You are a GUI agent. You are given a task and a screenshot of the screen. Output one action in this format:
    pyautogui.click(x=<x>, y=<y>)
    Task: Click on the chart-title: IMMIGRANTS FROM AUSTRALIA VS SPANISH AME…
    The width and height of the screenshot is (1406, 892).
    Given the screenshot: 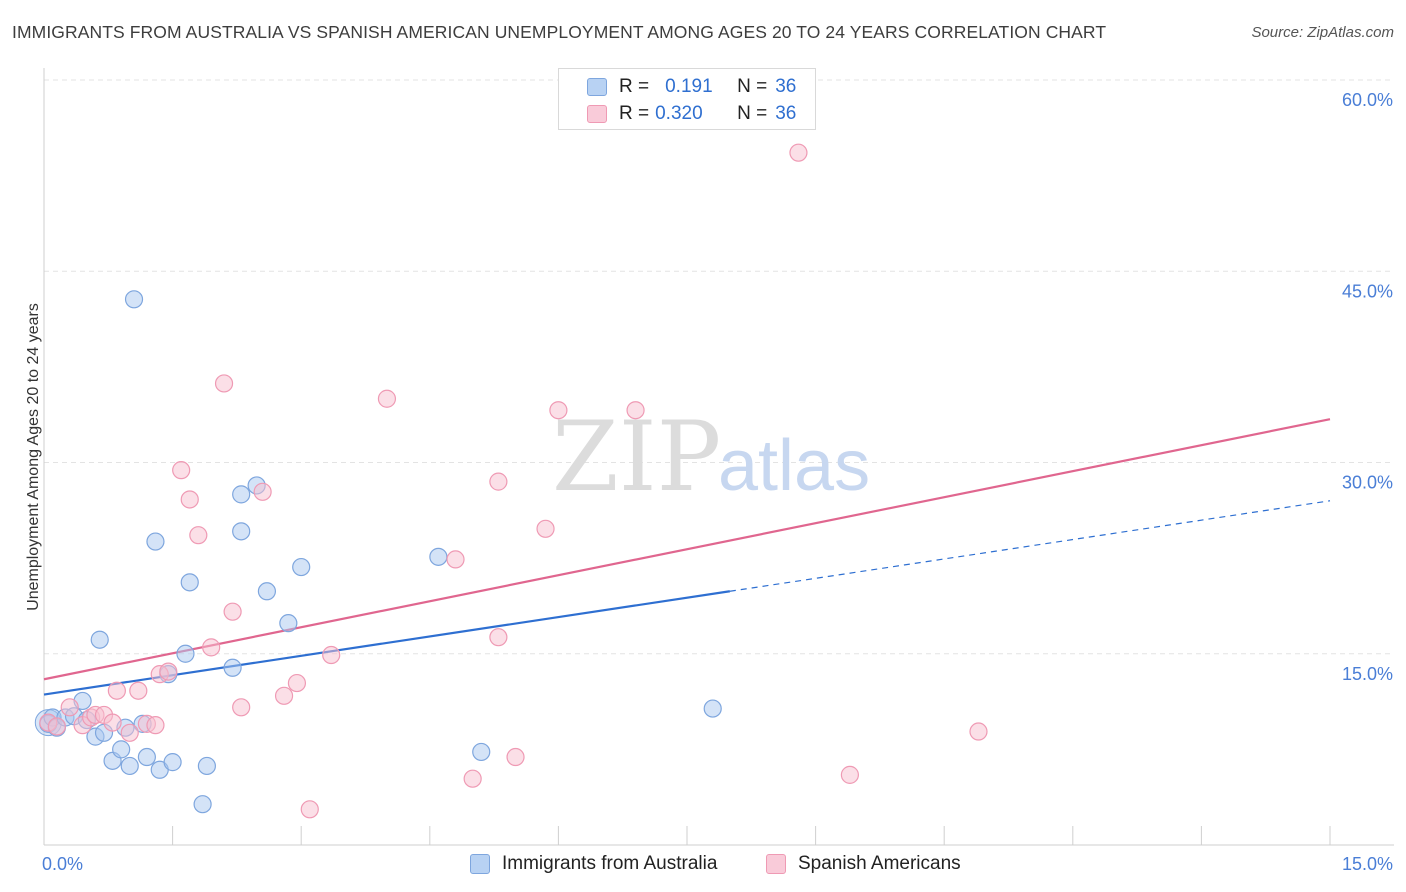 What is the action you would take?
    pyautogui.click(x=559, y=32)
    